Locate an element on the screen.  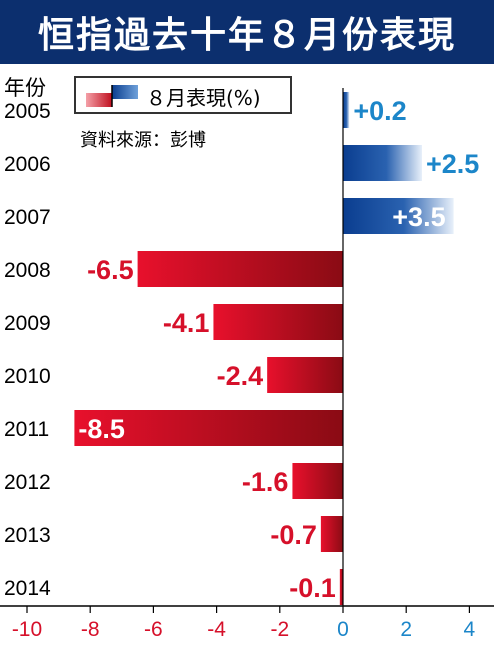
value-label-2008: -6.5 is located at coordinates (110, 270).